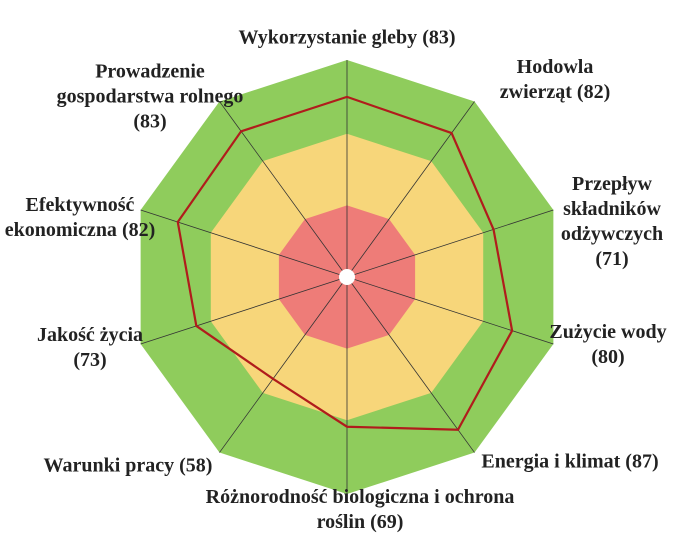  What do you see at coordinates (546, 79) in the screenshot?
I see `category-name: Hodowla zwierząt` at bounding box center [546, 79].